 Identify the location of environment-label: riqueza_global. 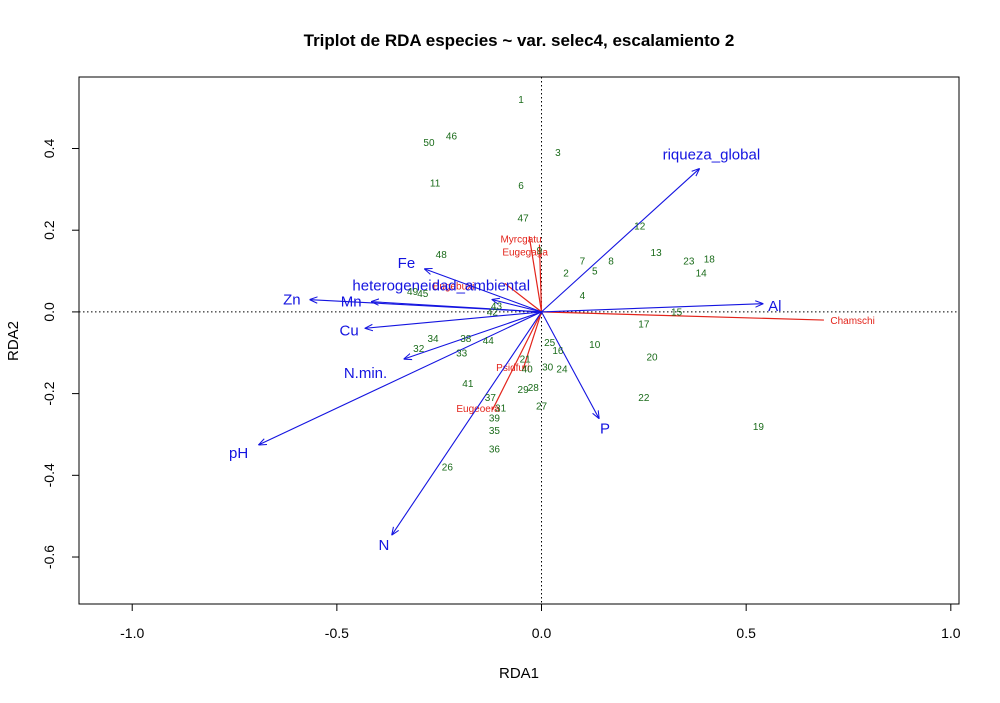
(712, 155).